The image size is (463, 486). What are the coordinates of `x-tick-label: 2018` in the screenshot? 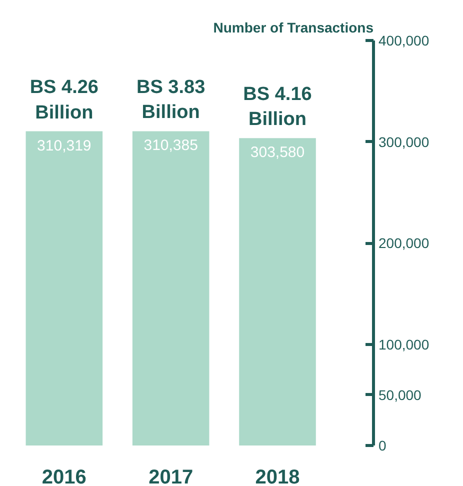 It's located at (277, 476).